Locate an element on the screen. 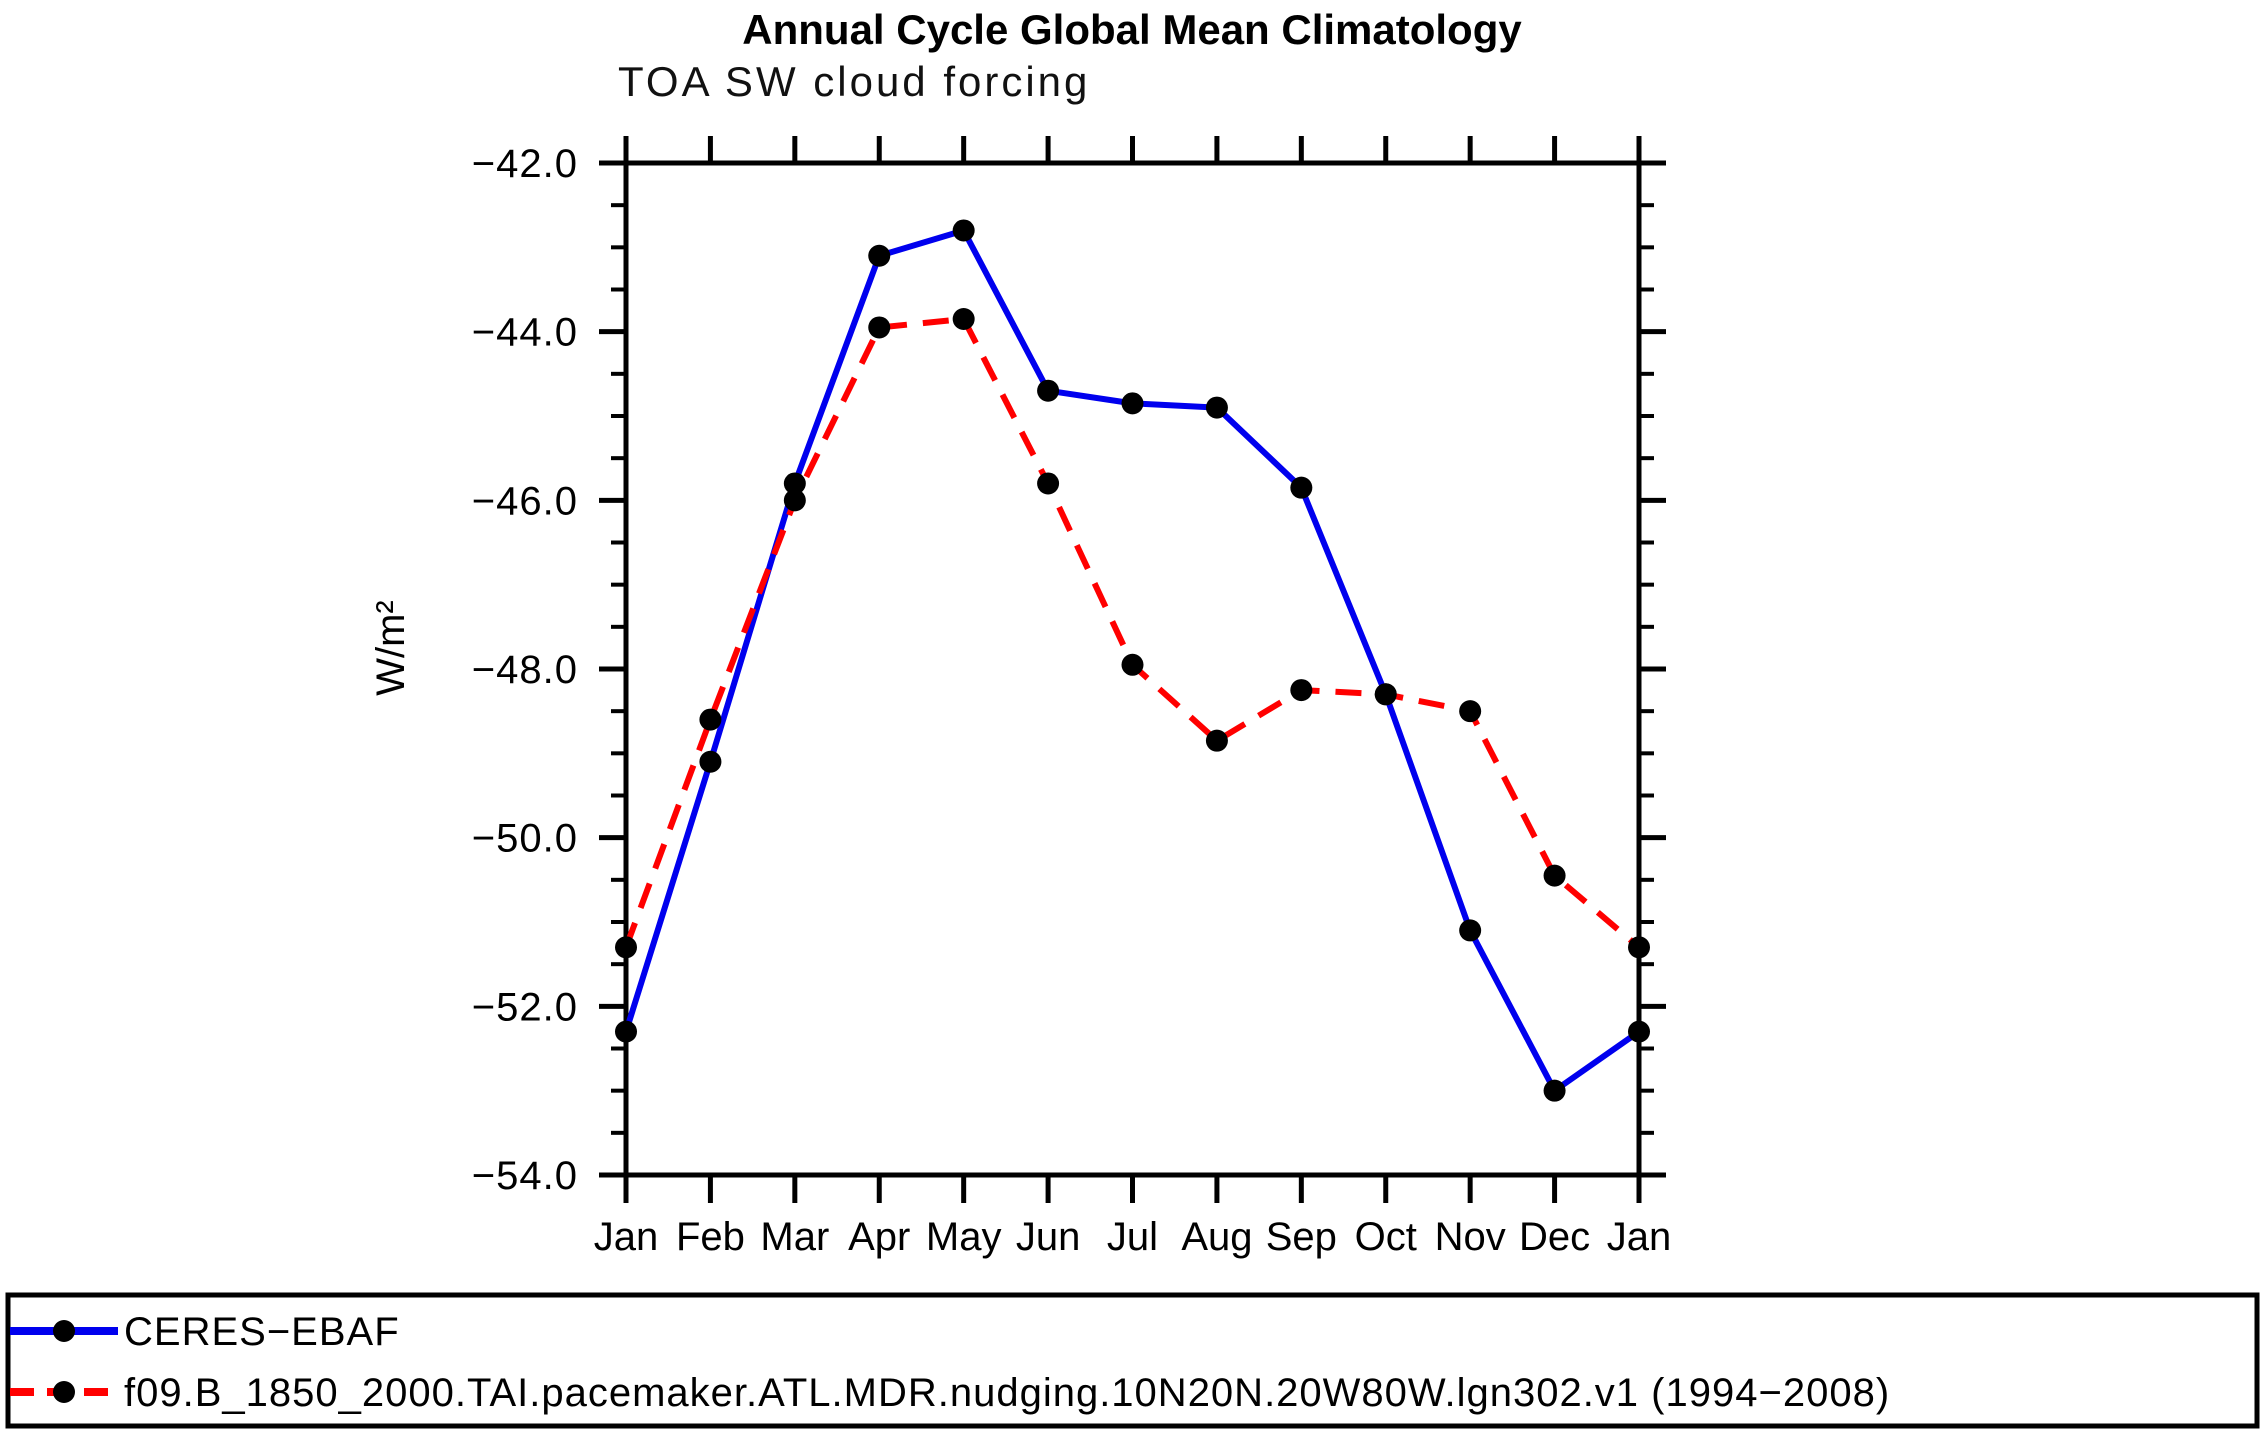 This screenshot has height=1435, width=2265. chart-title: Annual Cycle Global Mean Climatology is located at coordinates (1132, 29).